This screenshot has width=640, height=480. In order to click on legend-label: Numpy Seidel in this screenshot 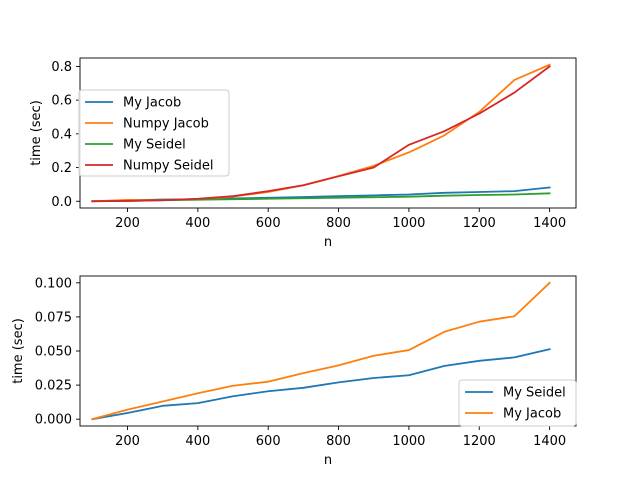, I will do `click(168, 166)`.